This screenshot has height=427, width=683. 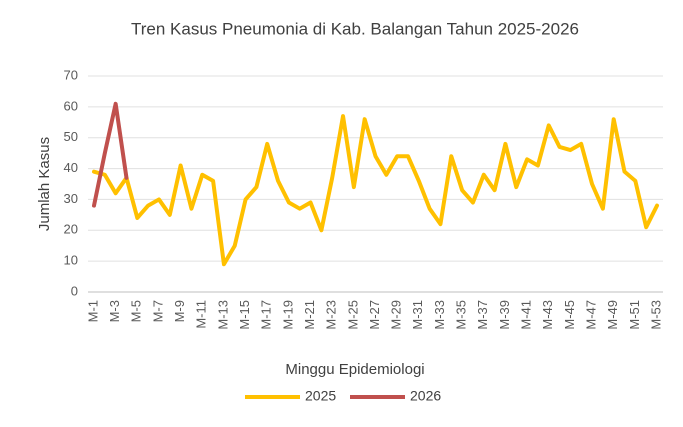 I want to click on x-axis-title: Minggu Epidemiologi, so click(x=354, y=369).